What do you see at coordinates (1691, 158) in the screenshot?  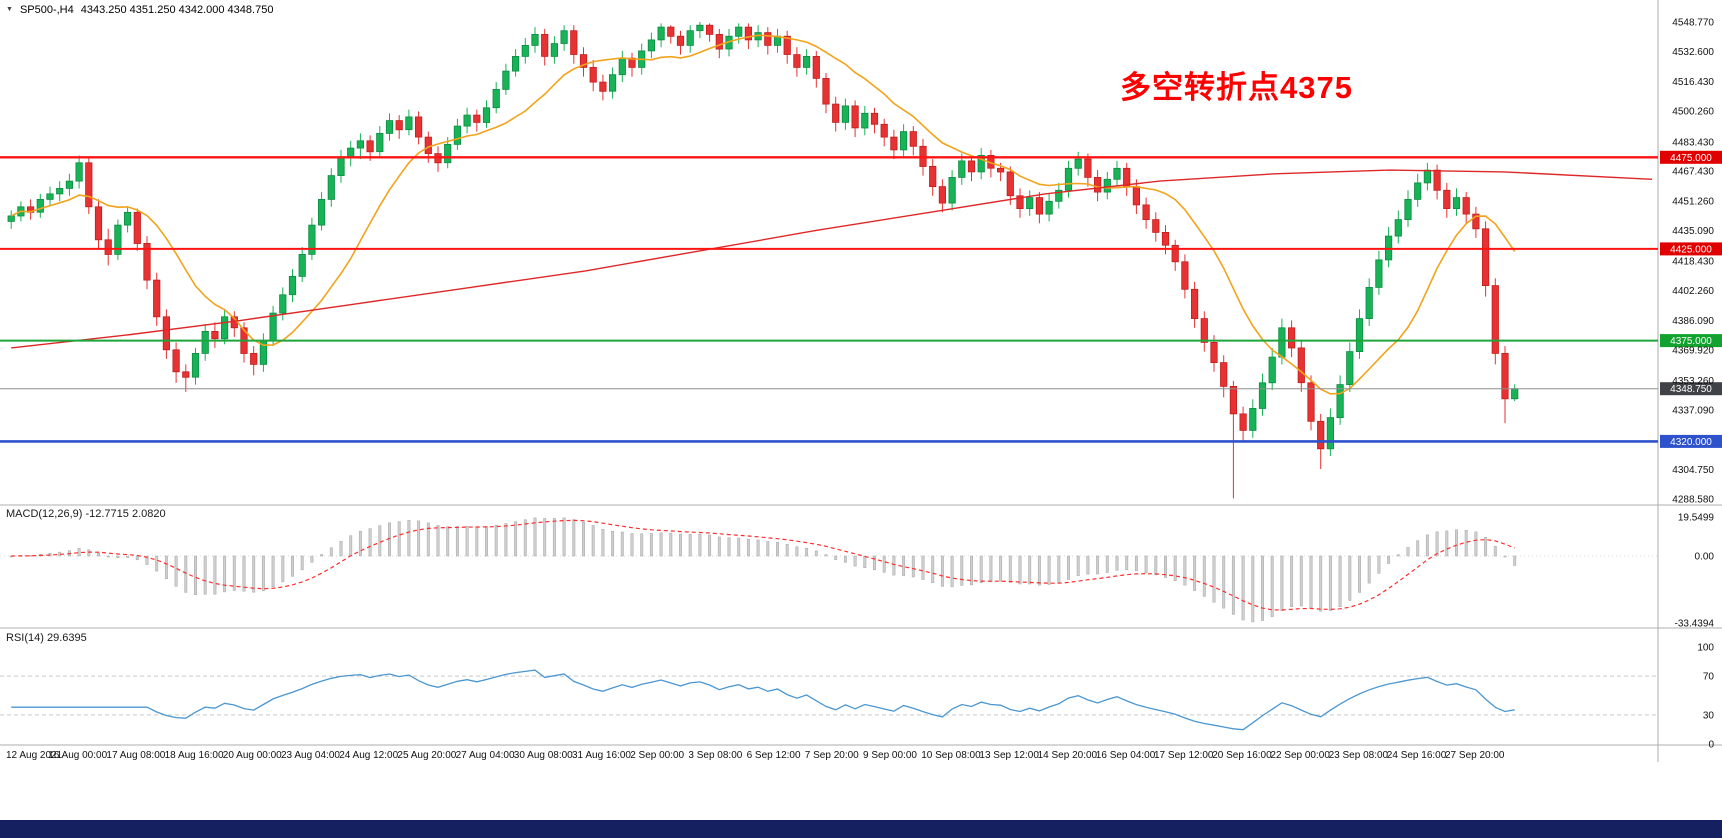 I see `price-tag-label: 4475.000` at bounding box center [1691, 158].